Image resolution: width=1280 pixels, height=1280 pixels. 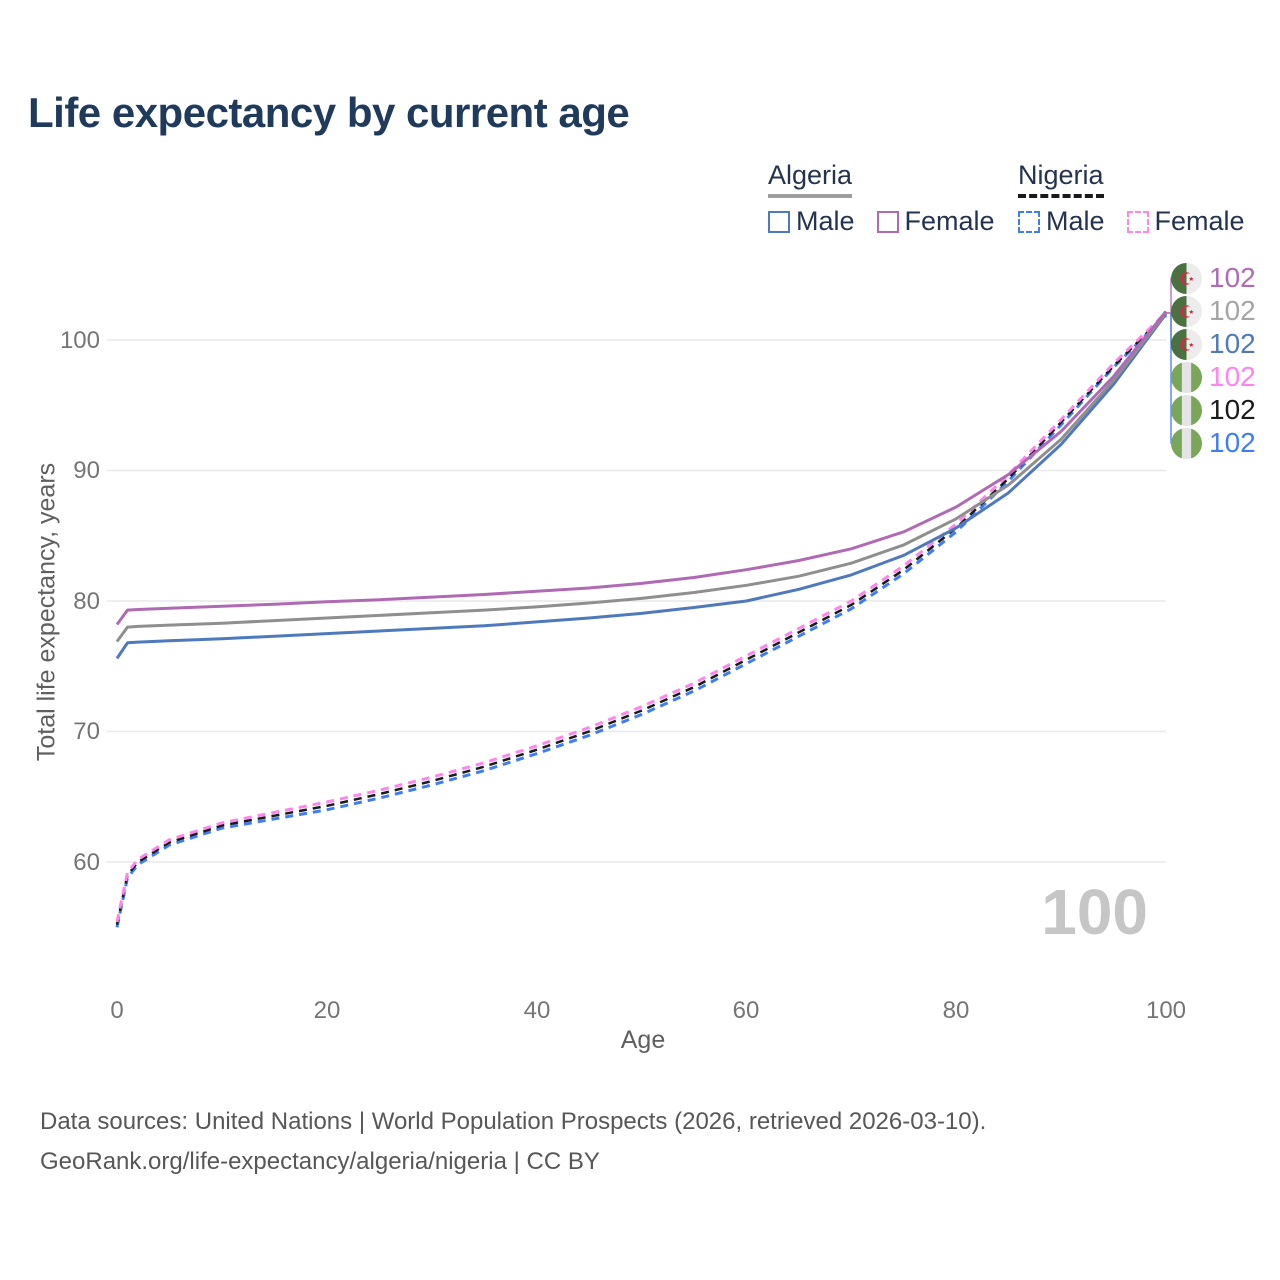 What do you see at coordinates (643, 1040) in the screenshot?
I see `x-axis-title: Age` at bounding box center [643, 1040].